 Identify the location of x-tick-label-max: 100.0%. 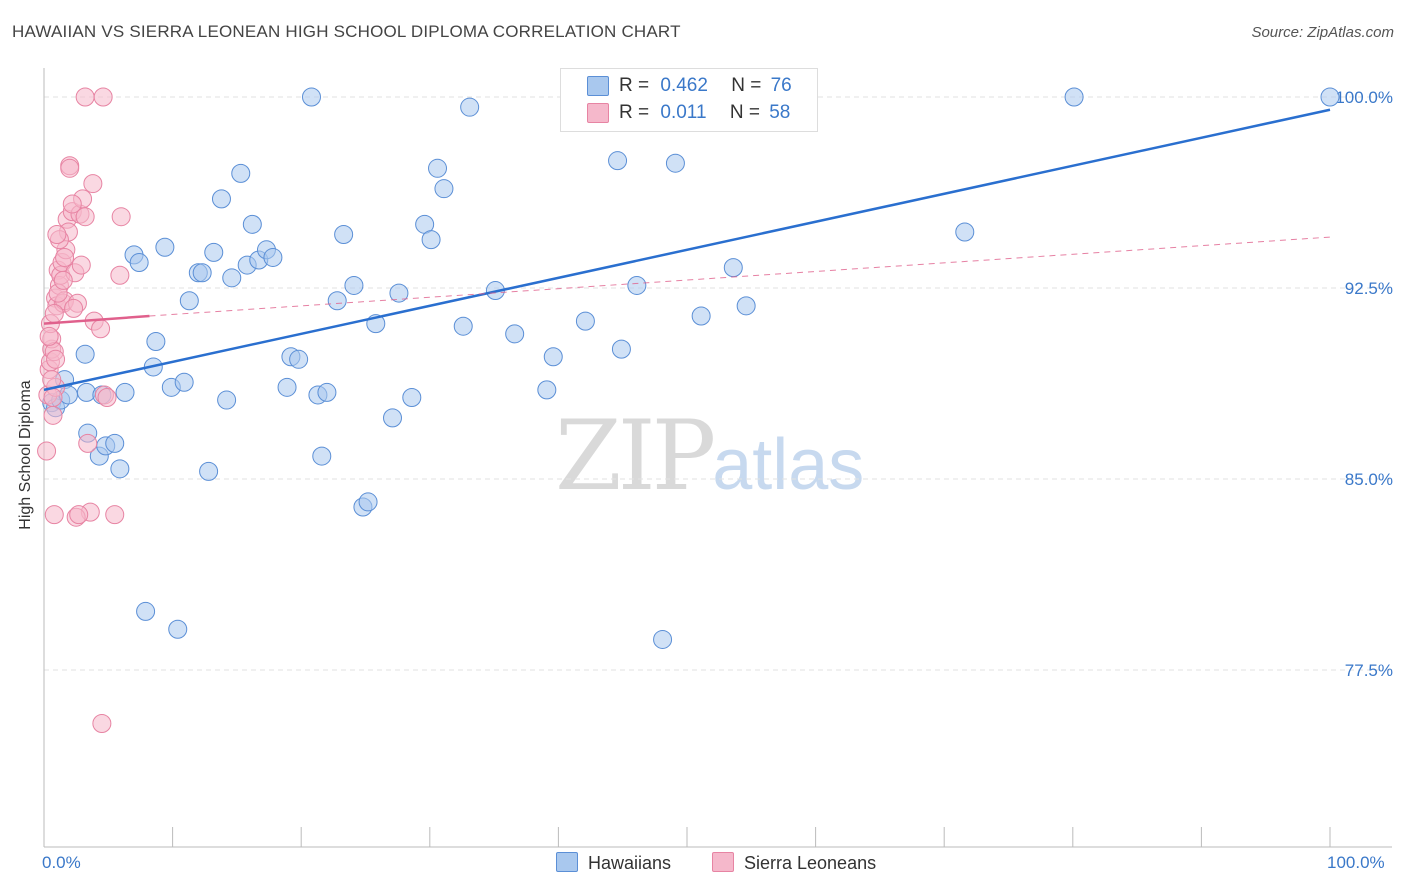
(1356, 862).